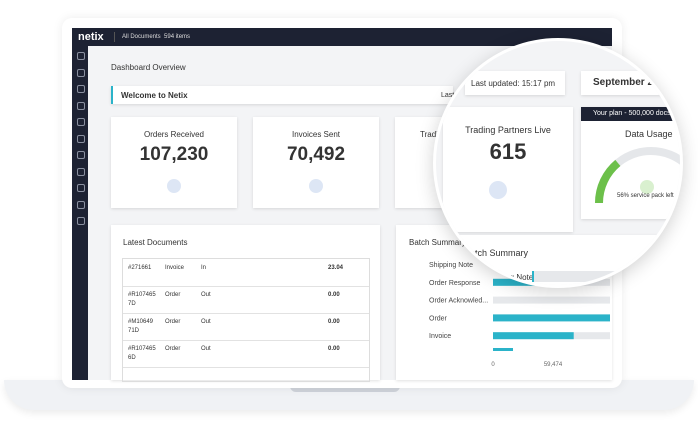 This screenshot has width=698, height=433. Describe the element at coordinates (342, 37) in the screenshot. I see `topbar` at that location.